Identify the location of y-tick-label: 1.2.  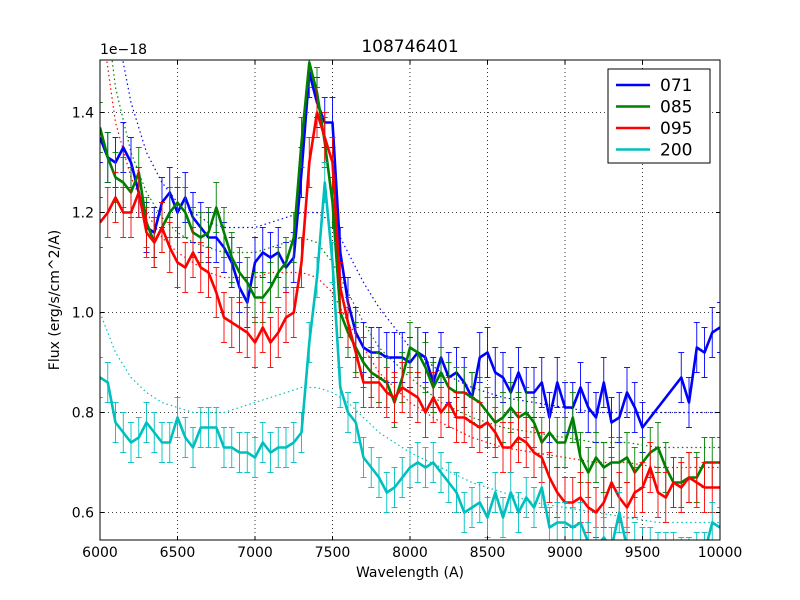
(83, 214).